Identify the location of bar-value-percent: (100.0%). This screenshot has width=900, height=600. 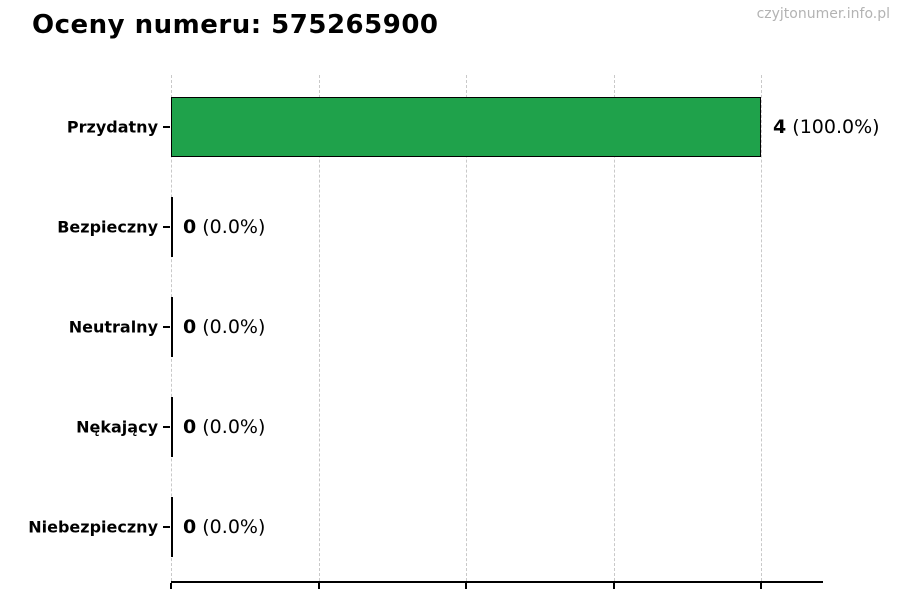
(833, 127).